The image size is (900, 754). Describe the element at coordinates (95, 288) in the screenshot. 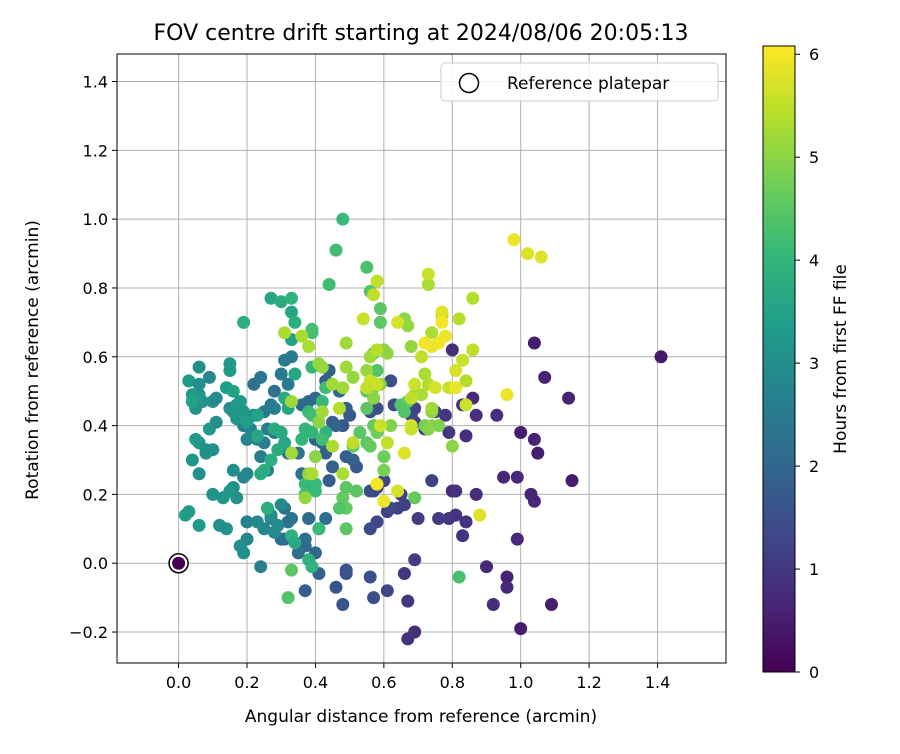

I see `y-tick-label: 0.8` at that location.